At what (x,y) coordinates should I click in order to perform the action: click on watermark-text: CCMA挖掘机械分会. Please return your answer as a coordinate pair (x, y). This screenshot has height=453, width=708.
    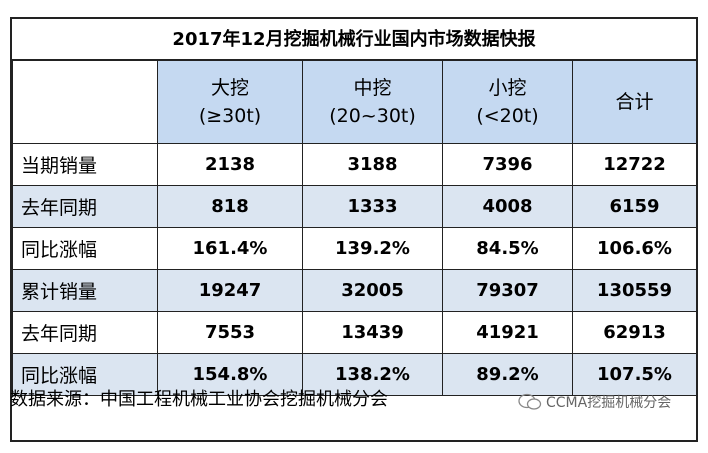
    Looking at the image, I should click on (609, 403).